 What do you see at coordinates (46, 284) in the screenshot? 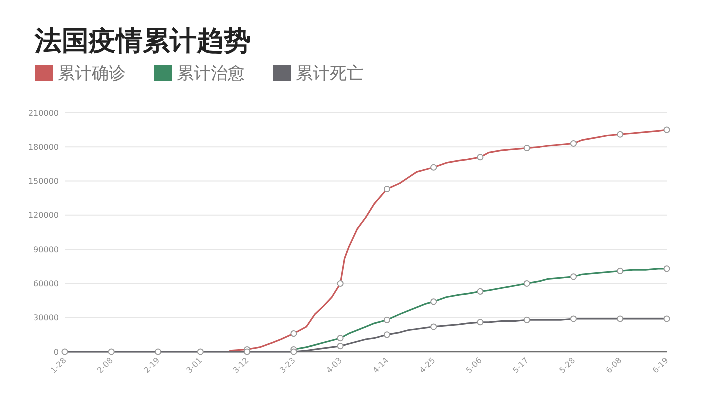
I see `y-tick-label: 60000` at bounding box center [46, 284].